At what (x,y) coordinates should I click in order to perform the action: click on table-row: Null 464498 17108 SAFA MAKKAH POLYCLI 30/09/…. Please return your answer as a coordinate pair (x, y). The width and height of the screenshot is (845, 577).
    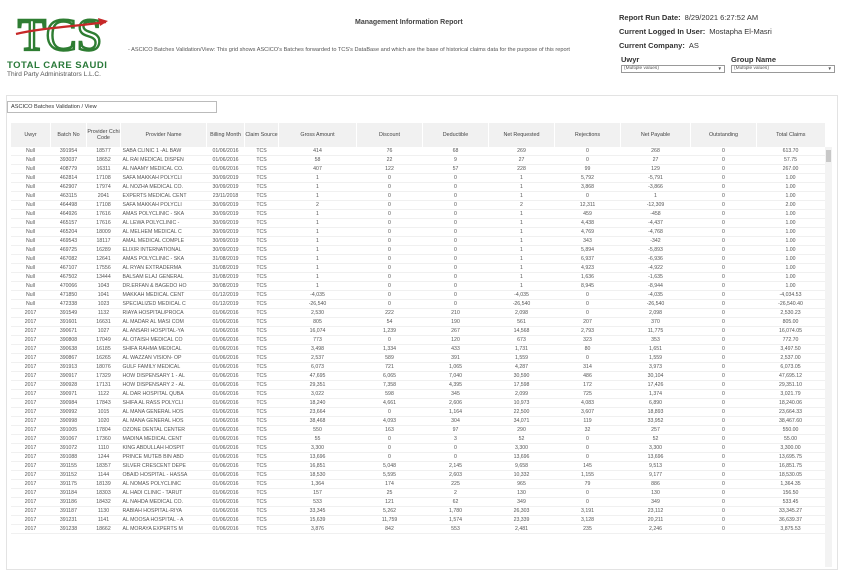
    Looking at the image, I should click on (417, 205).